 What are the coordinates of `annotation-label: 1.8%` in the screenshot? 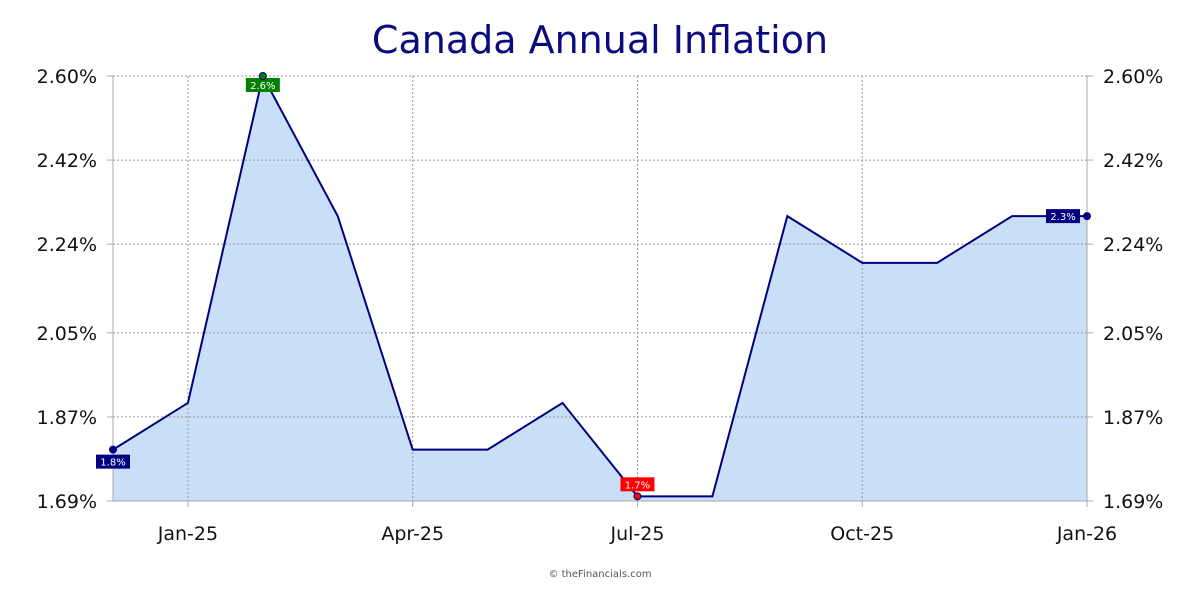 It's located at (112, 463).